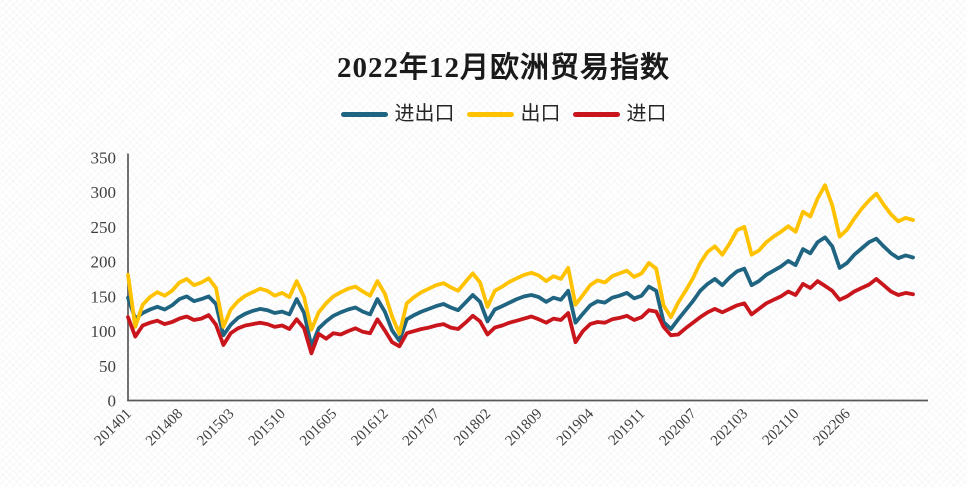 This screenshot has height=487, width=967. Describe the element at coordinates (104, 192) in the screenshot. I see `y-axis-tick-label: 300` at that location.